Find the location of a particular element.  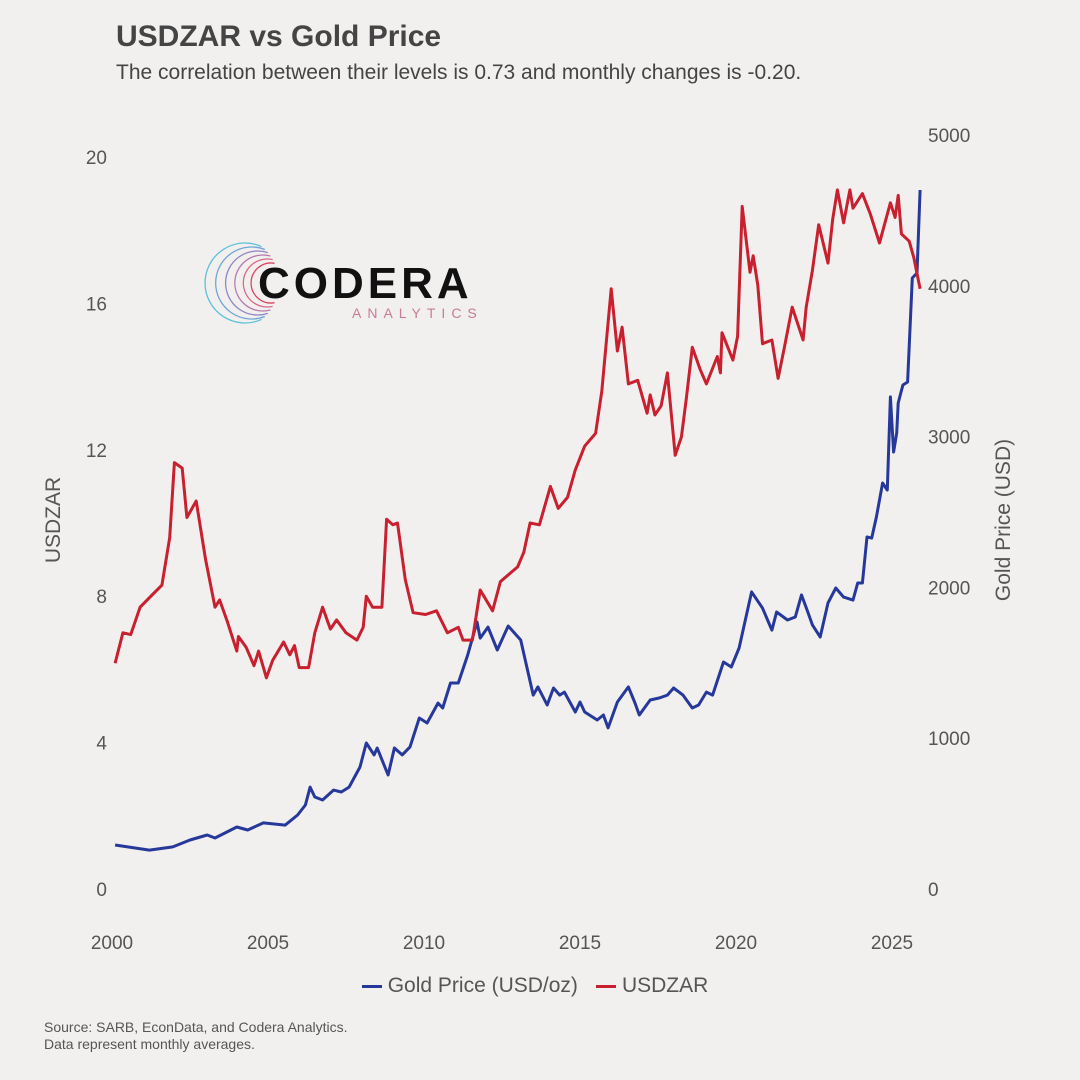

y-left-tick-label: 12 is located at coordinates (96, 451).